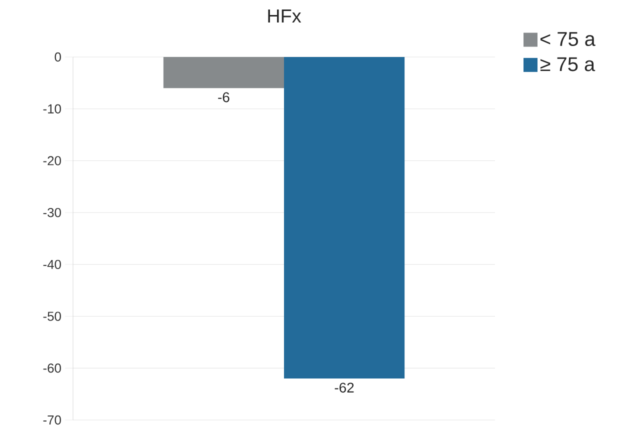 The height and width of the screenshot is (443, 636). Describe the element at coordinates (568, 64) in the screenshot. I see `legend-label: ≥ 75 a` at that location.